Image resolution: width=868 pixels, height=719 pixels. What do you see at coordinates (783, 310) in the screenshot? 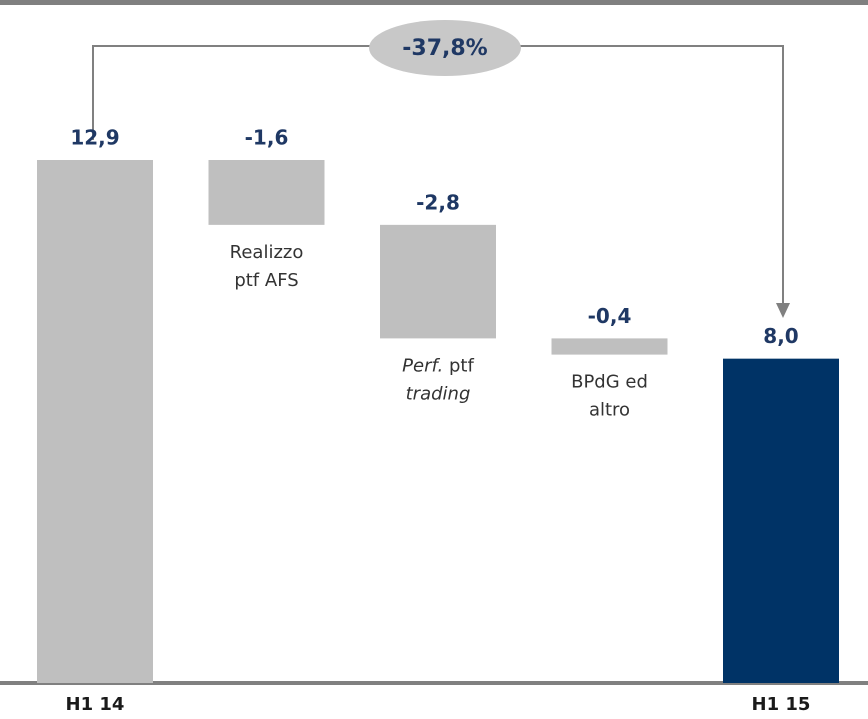
I see `arrow-head` at bounding box center [783, 310].